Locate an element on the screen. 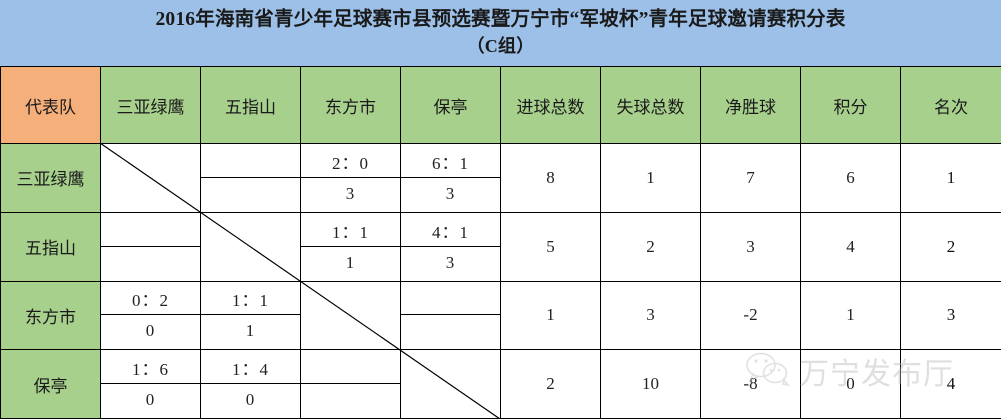 Image resolution: width=1001 pixels, height=419 pixels. header-cell-goal-diff: 净胜球 is located at coordinates (750, 105).